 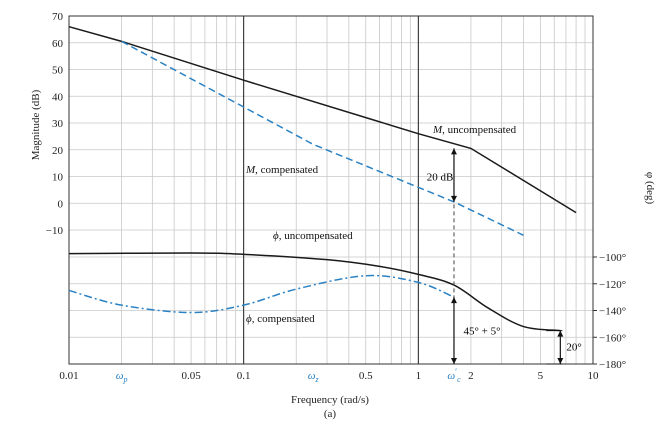 What do you see at coordinates (61, 204) in the screenshot?
I see `left-y-tick-label: 0` at bounding box center [61, 204].